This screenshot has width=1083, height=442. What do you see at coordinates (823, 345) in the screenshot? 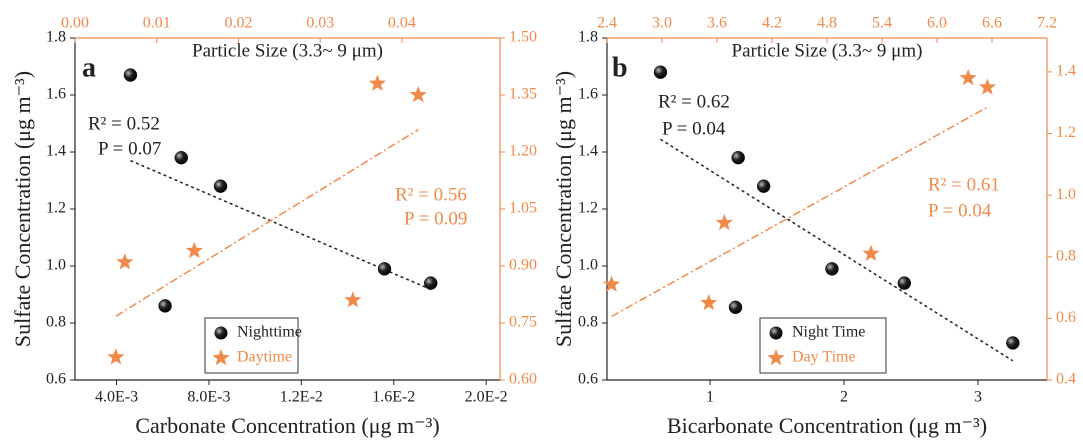
I see `legend-box` at bounding box center [823, 345].